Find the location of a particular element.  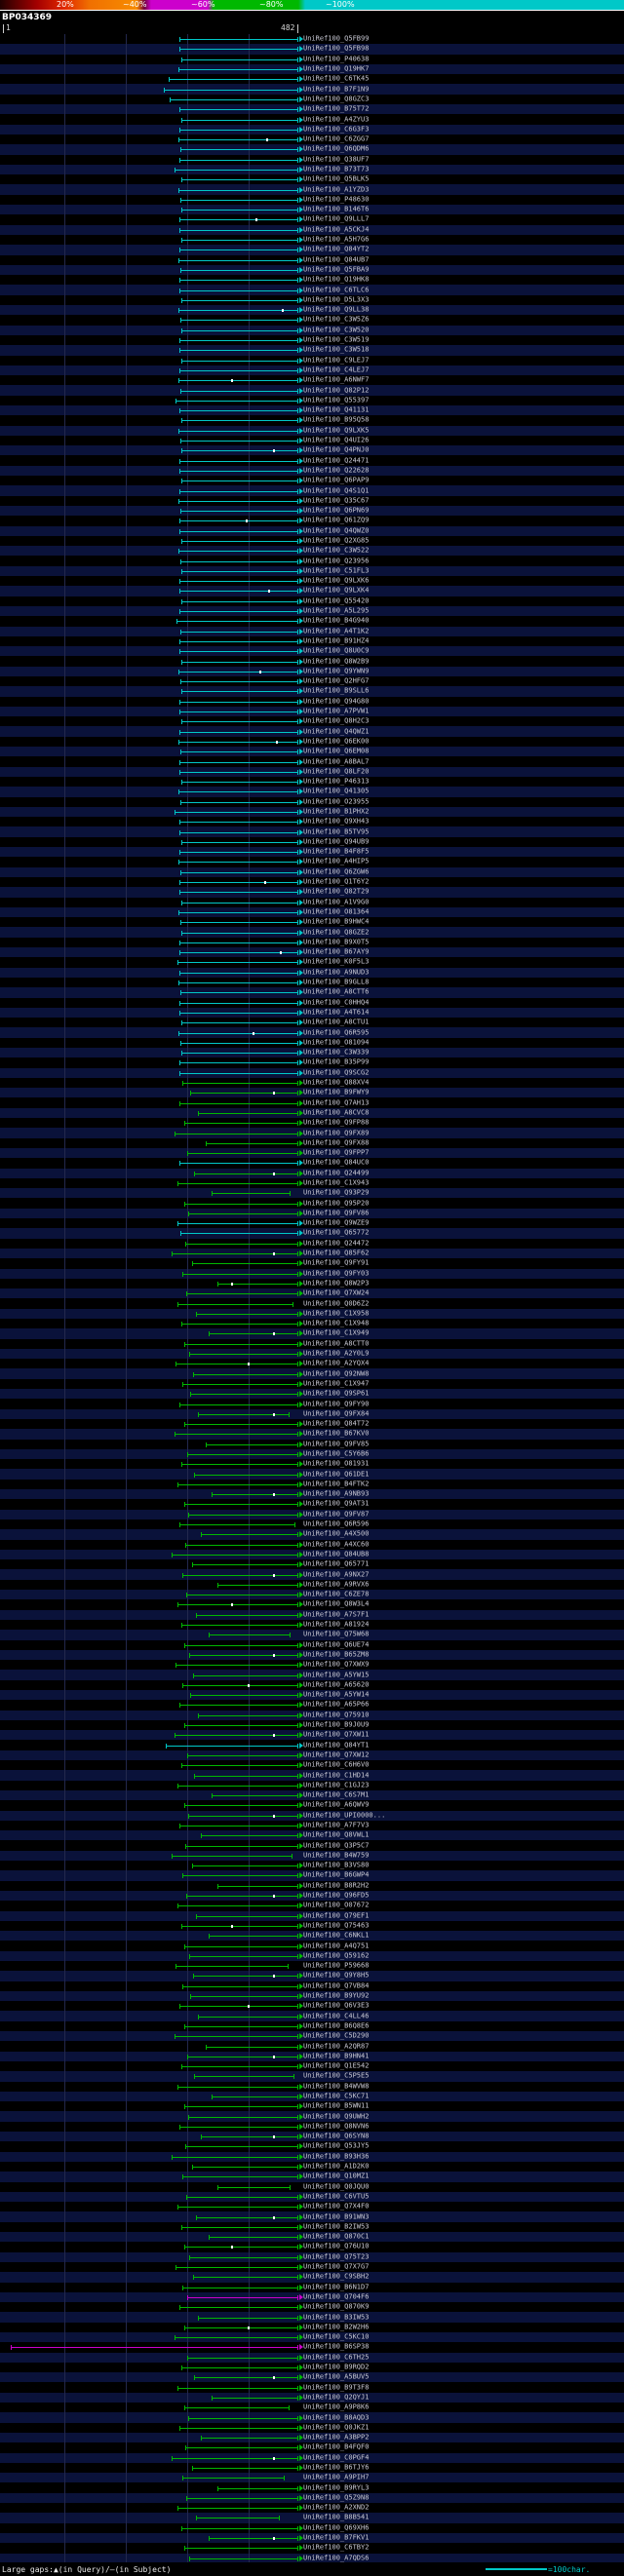

hit-row: UniRef100_C6NKL1 is located at coordinates (312, 1936).